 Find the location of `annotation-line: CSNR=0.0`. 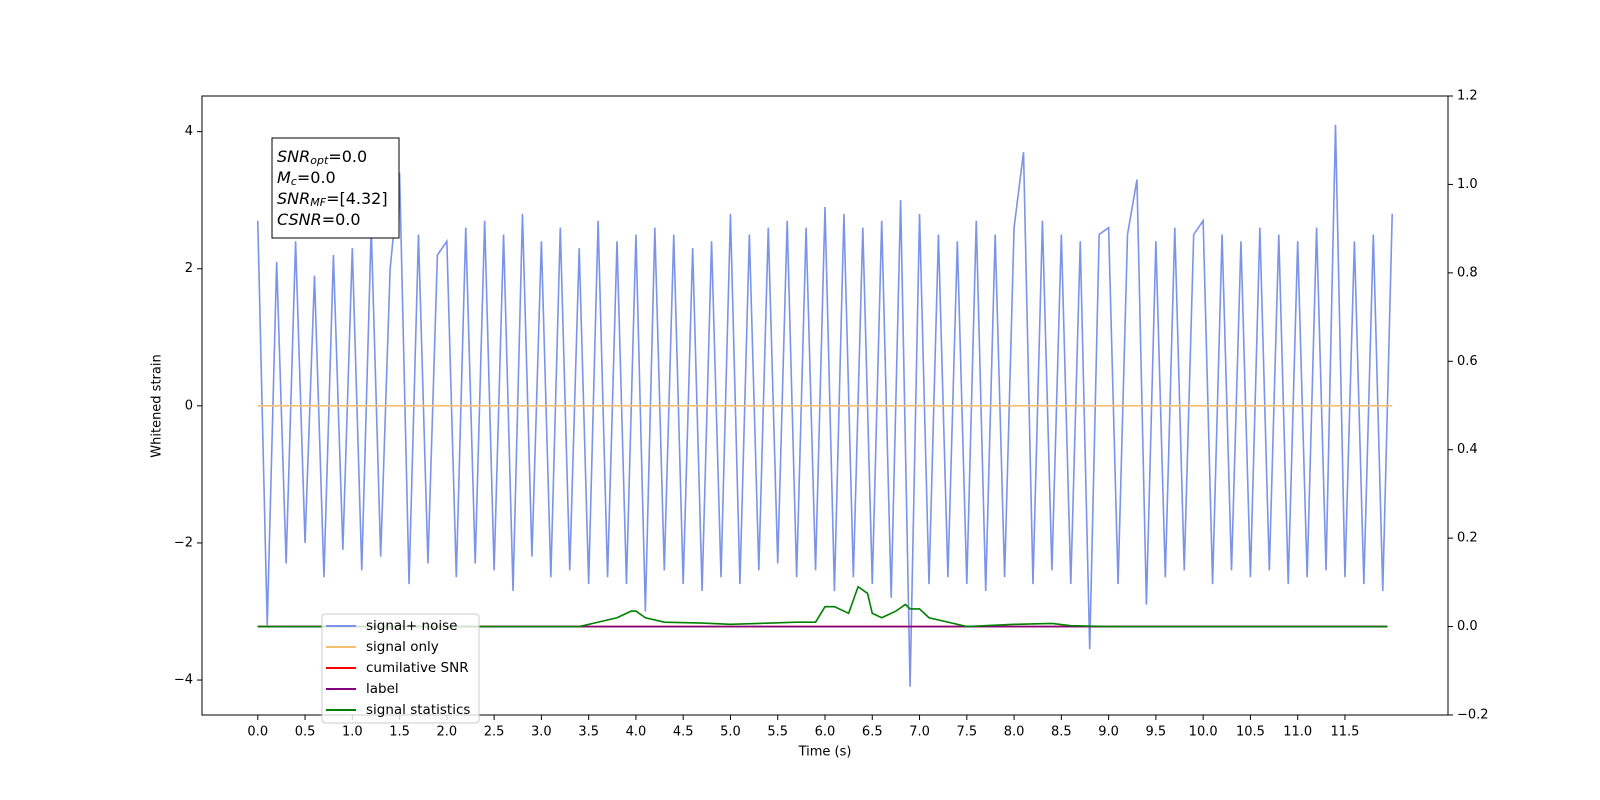

annotation-line: CSNR=0.0 is located at coordinates (319, 219).